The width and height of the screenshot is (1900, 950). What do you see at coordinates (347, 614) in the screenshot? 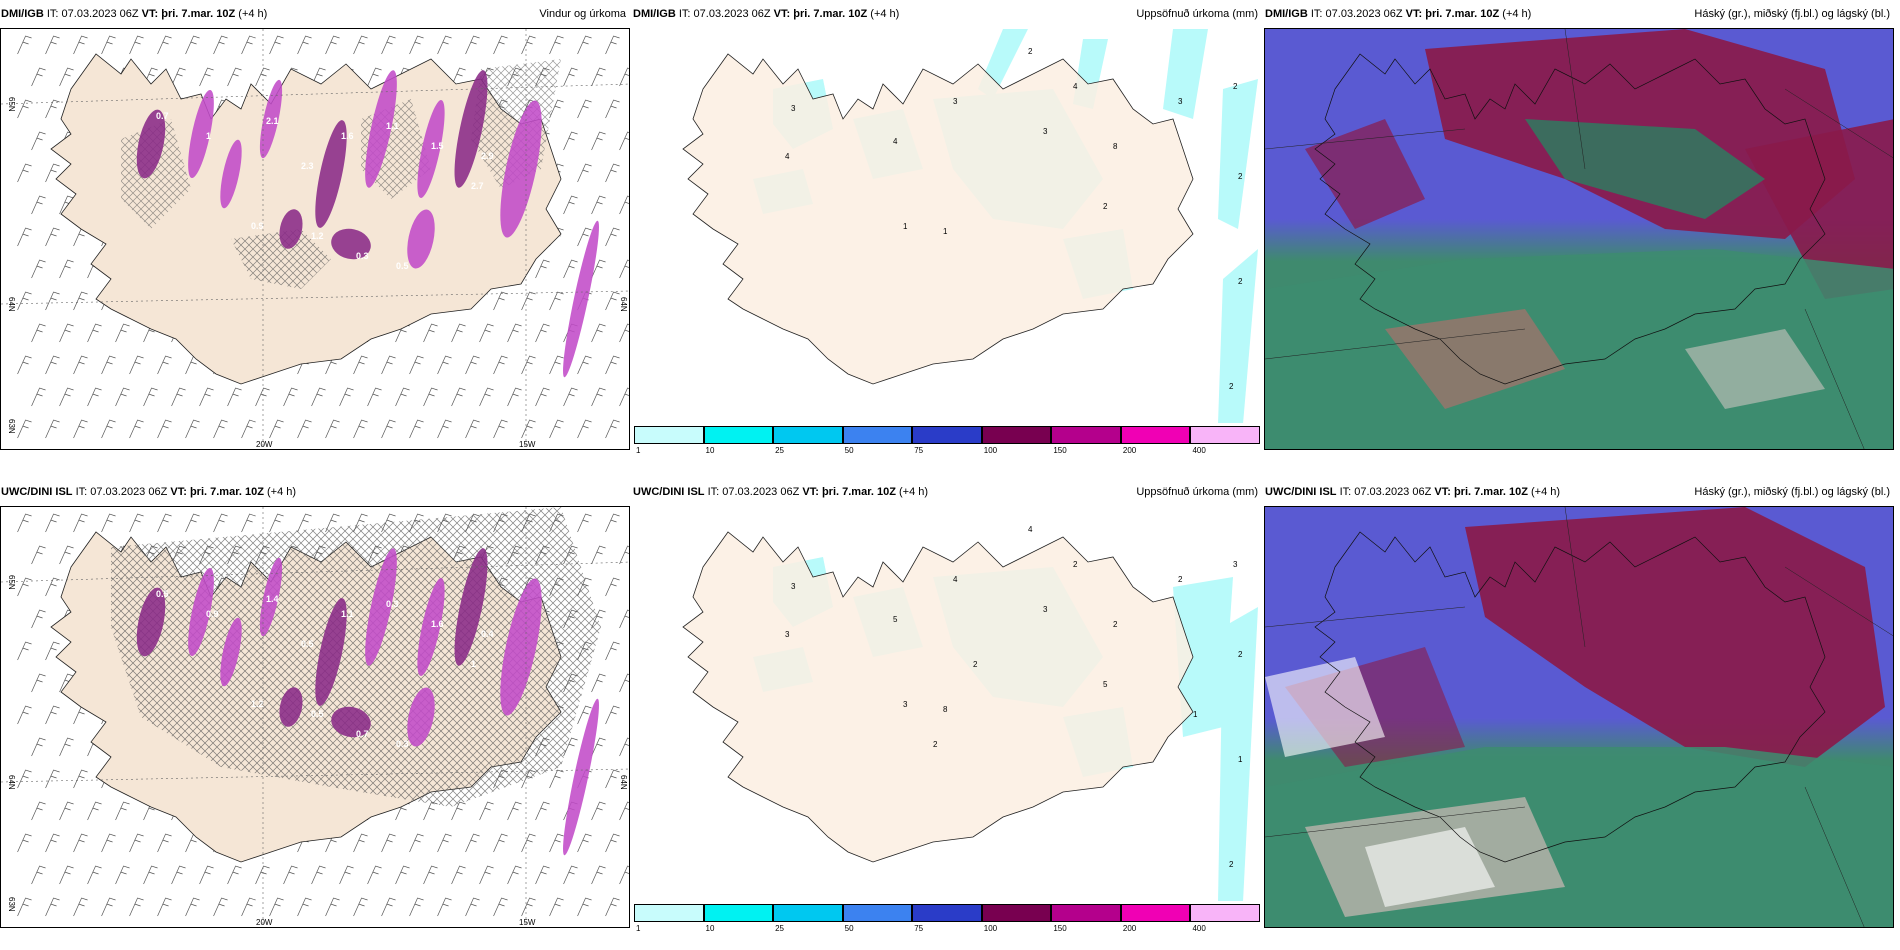
I see `precip-value-label: 1.1` at bounding box center [347, 614].